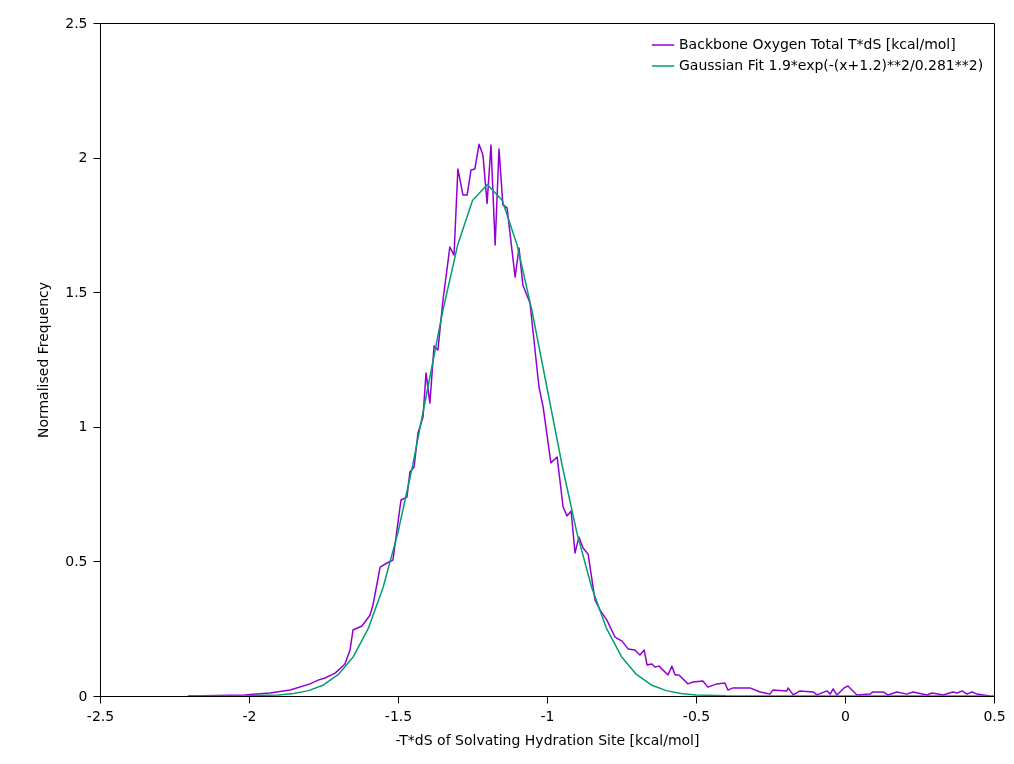 Image resolution: width=1014 pixels, height=764 pixels. Describe the element at coordinates (83, 157) in the screenshot. I see `y-tick-label: 2` at that location.